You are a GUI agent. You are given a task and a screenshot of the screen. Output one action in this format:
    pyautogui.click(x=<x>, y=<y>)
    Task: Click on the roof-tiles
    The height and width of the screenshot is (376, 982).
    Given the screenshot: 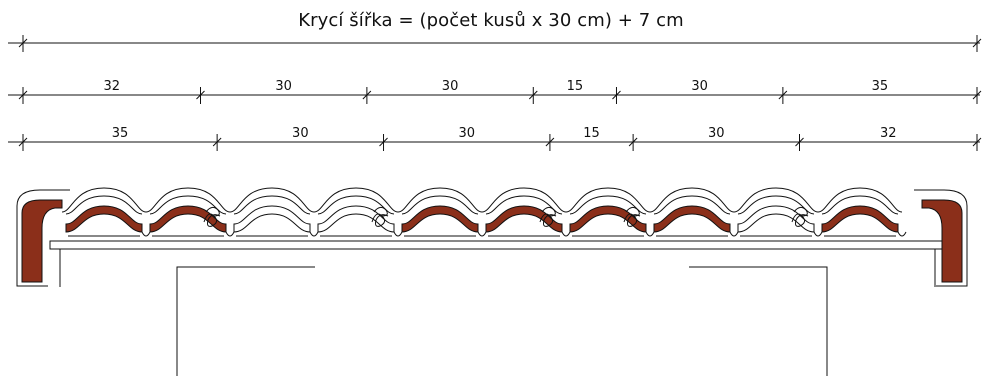 What is the action you would take?
    pyautogui.click(x=484, y=212)
    